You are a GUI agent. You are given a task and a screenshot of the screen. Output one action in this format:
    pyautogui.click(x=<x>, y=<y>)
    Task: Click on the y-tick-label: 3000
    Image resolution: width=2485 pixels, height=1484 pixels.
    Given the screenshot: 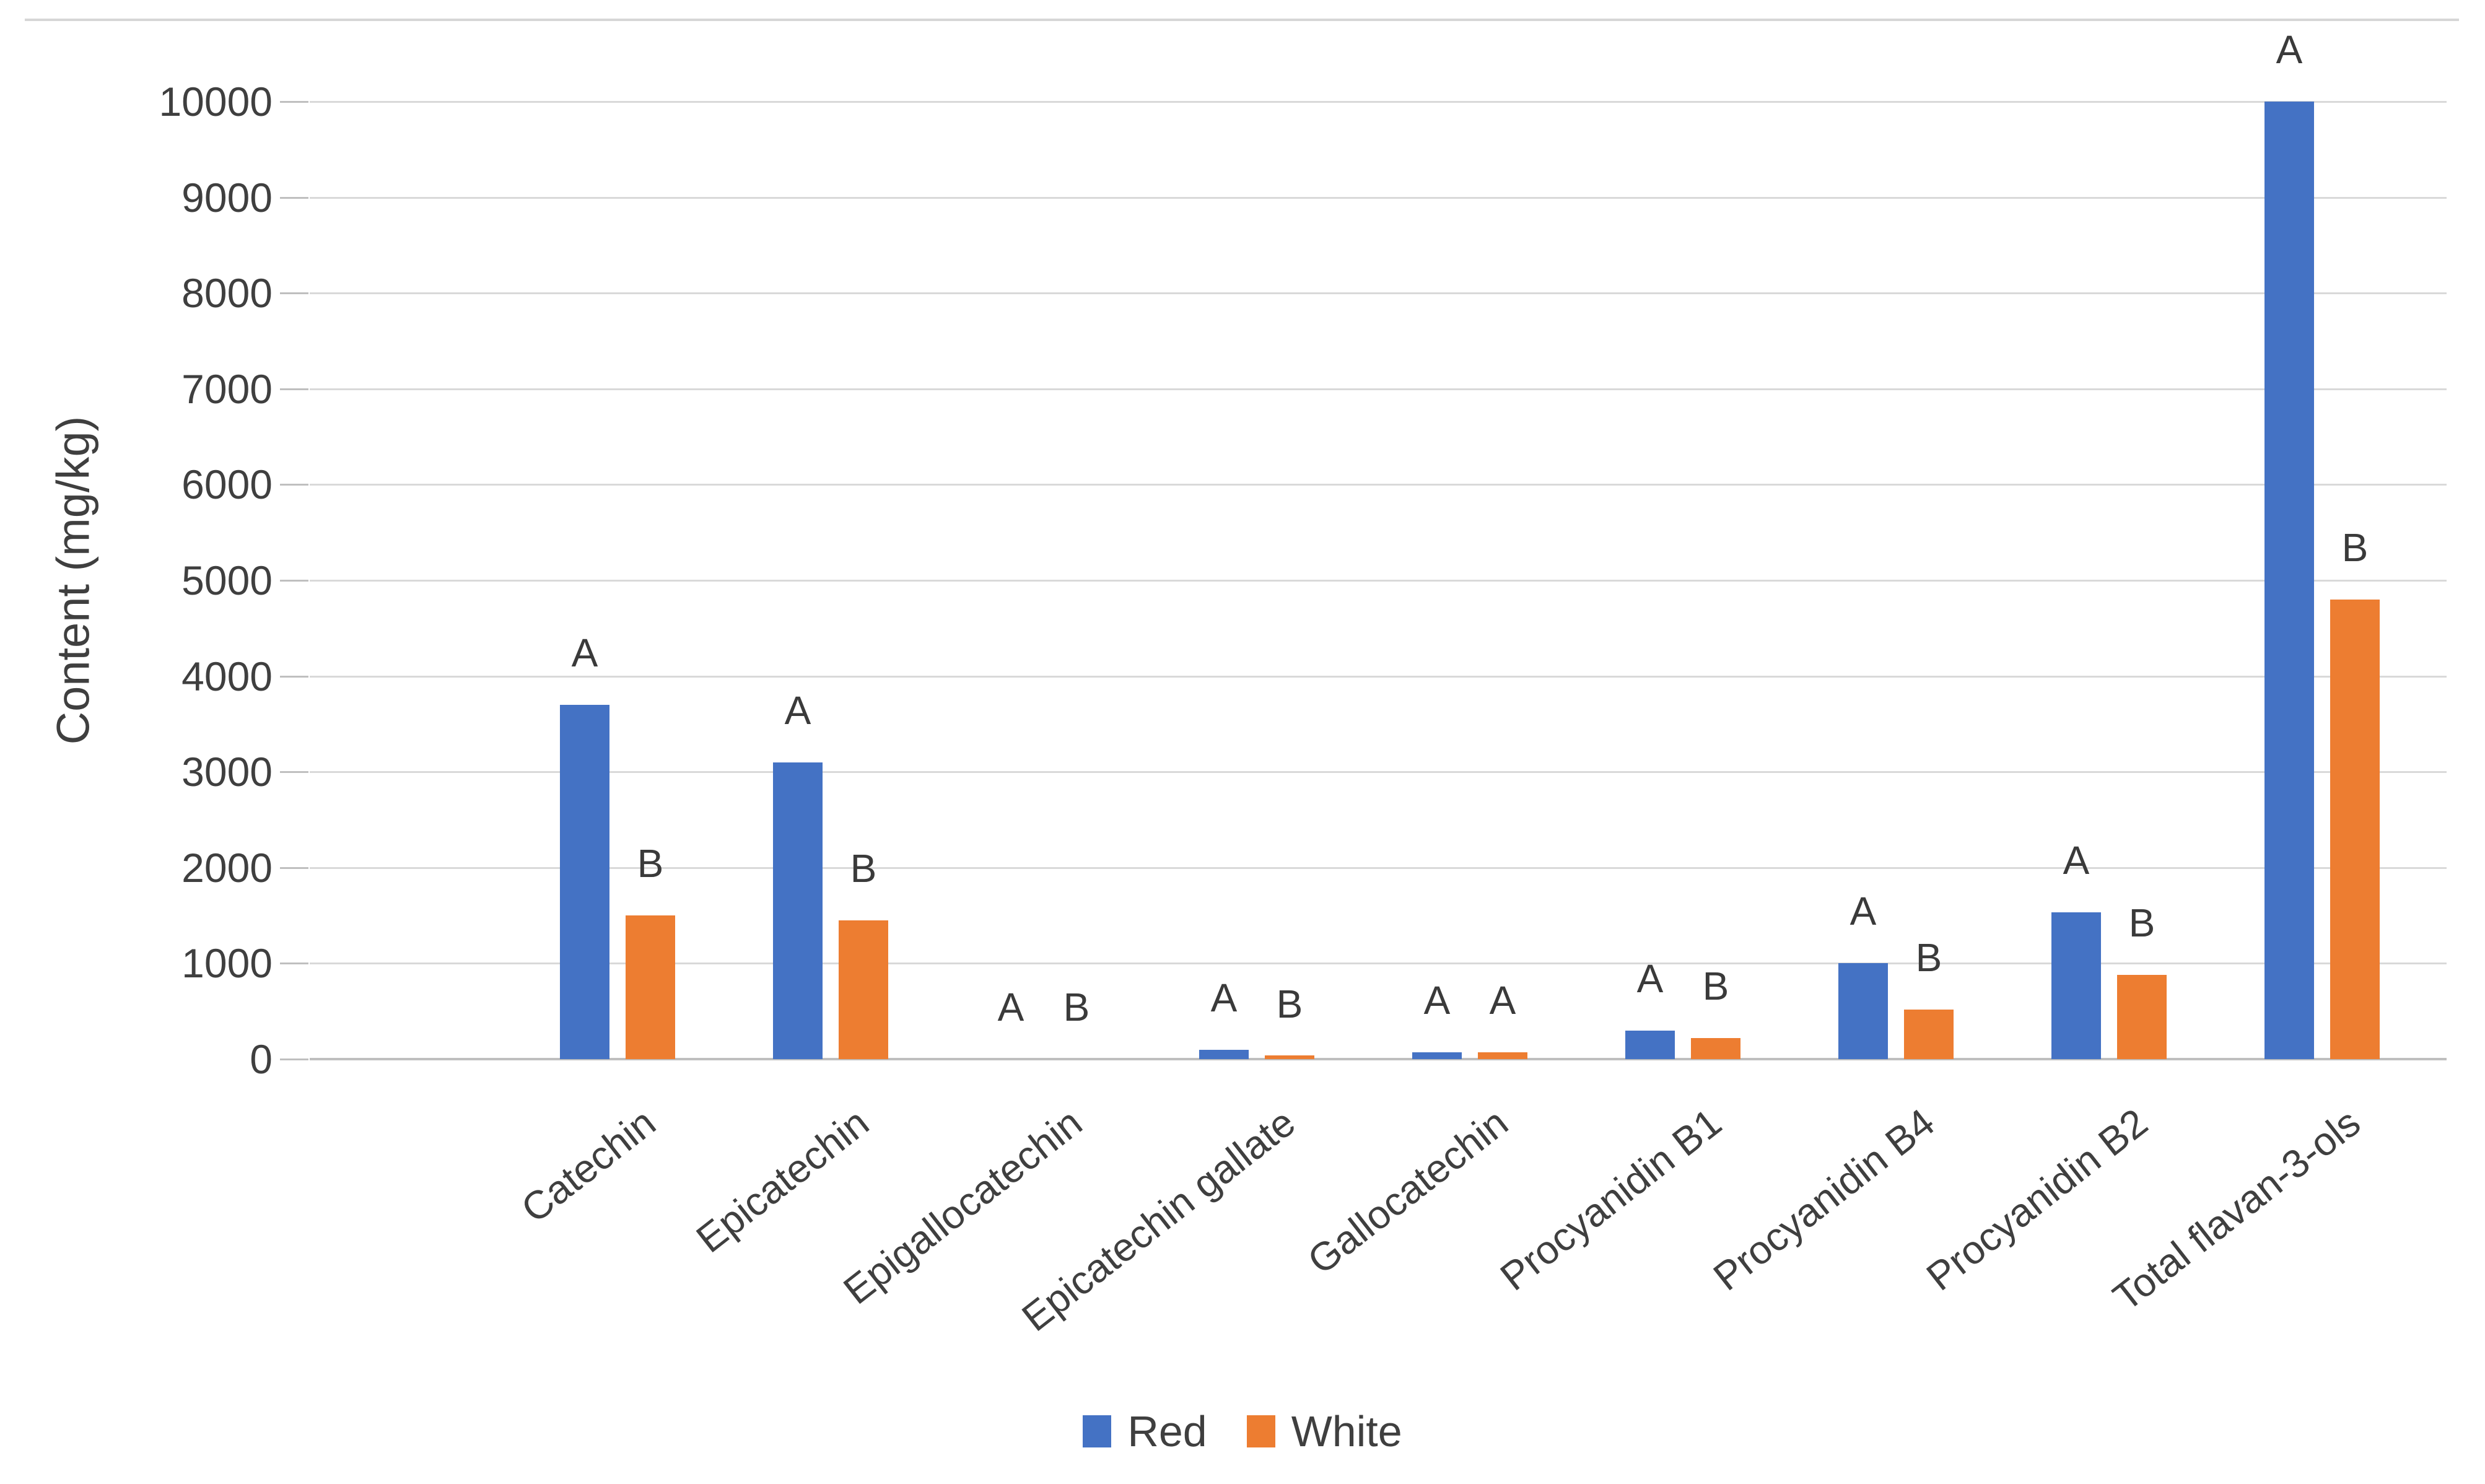 What is the action you would take?
    pyautogui.click(x=227, y=772)
    